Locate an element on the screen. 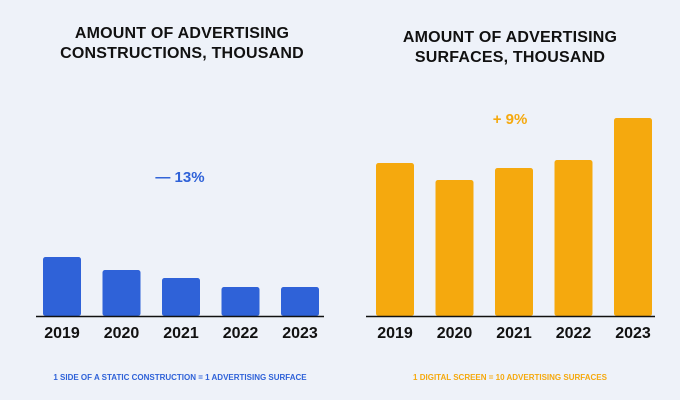 This screenshot has height=400, width=680. surfaces-title-line-2: SURFACES, THOUSAND is located at coordinates (510, 57).